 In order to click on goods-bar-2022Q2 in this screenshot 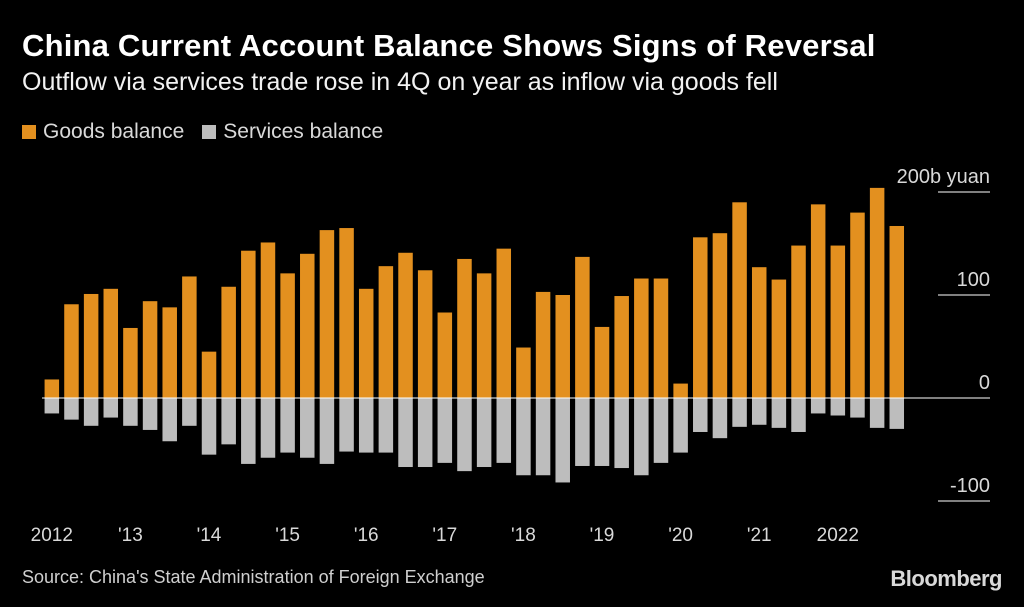, I will do `click(857, 305)`.